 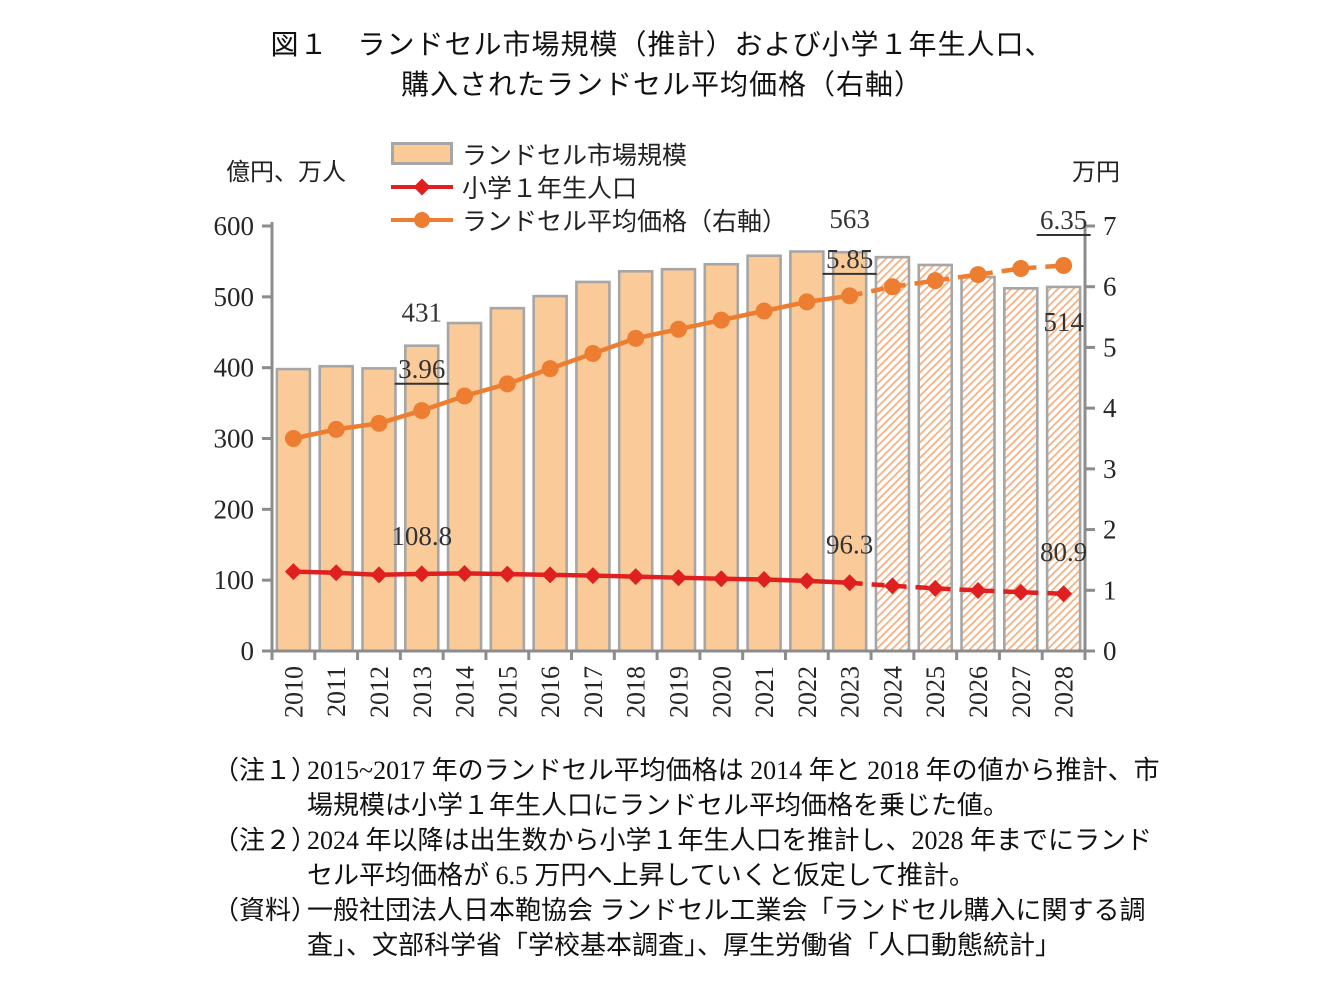 I want to click on svg-text: 2013, so click(x=422, y=692).